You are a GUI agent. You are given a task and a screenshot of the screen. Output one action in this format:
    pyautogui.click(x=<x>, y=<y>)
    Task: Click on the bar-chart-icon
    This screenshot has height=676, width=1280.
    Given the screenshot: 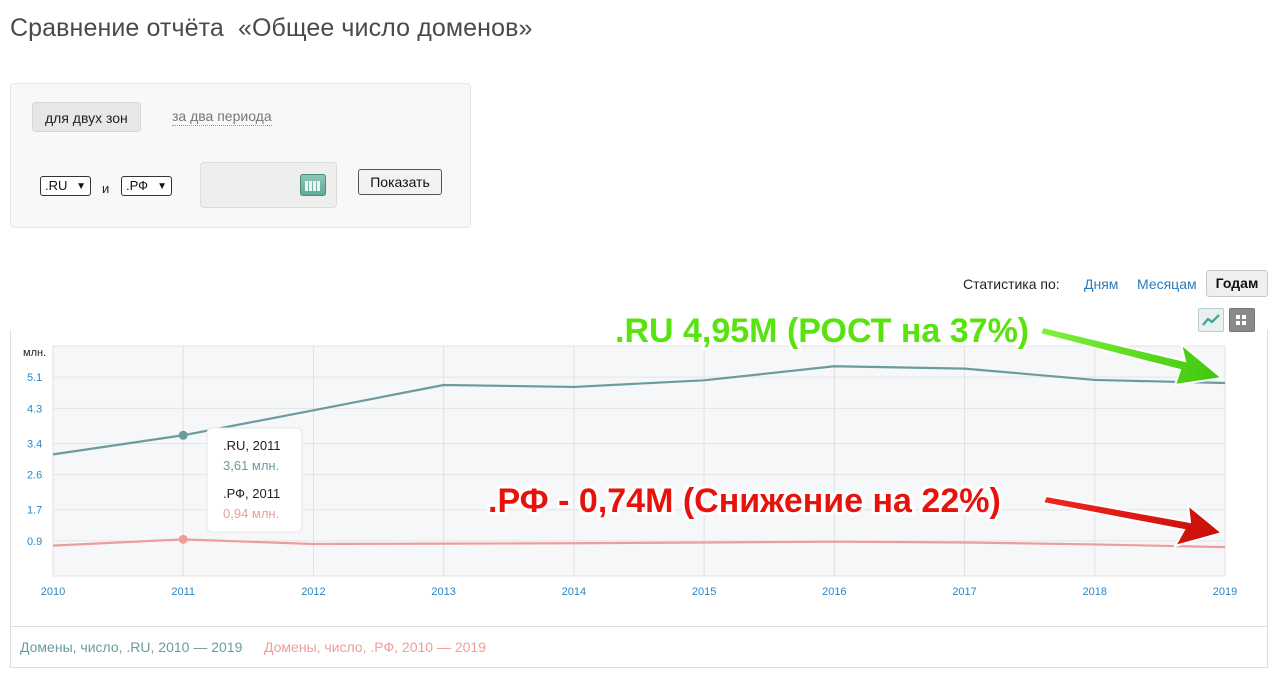 What is the action you would take?
    pyautogui.click(x=1241, y=320)
    